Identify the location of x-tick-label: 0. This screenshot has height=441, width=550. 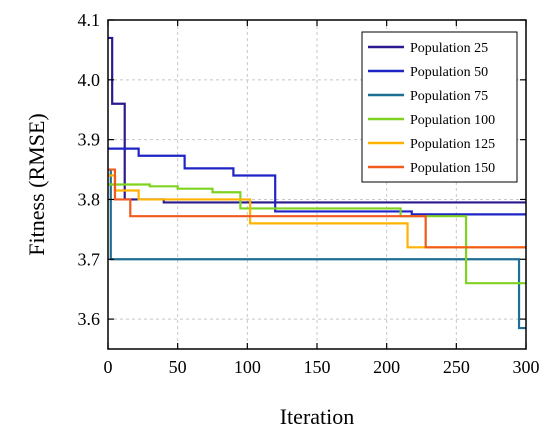
(108, 367).